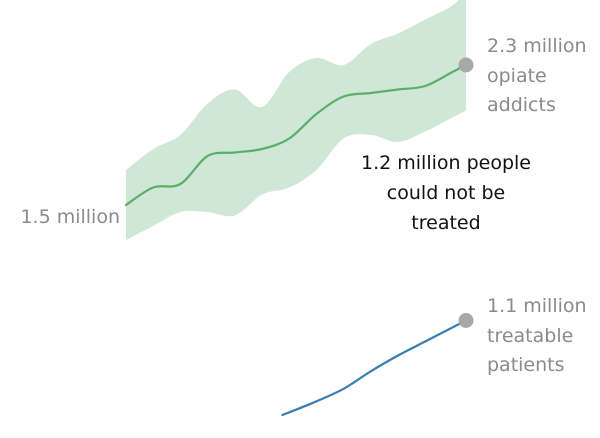 The image size is (600, 438). What do you see at coordinates (530, 336) in the screenshot?
I see `treatable-end-label-line-2: treatable` at bounding box center [530, 336].